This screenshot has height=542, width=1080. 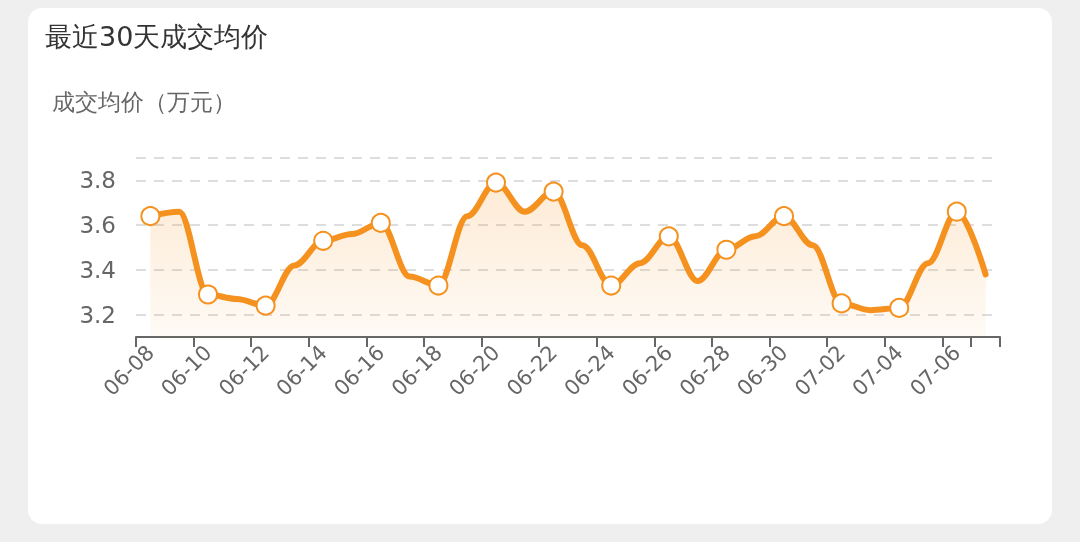 What do you see at coordinates (97, 180) in the screenshot?
I see `y-tick-label: 3.8` at bounding box center [97, 180].